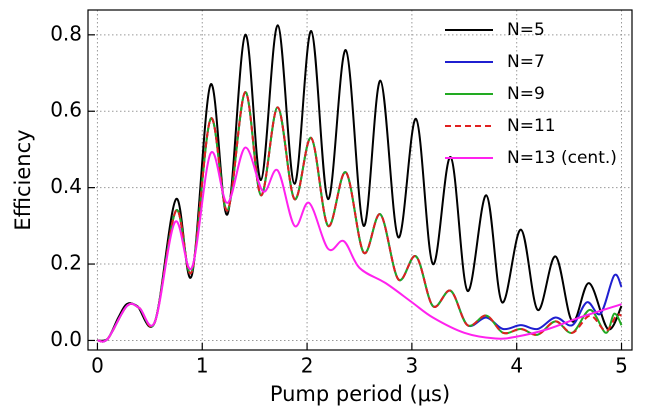 This screenshot has height=416, width=655. What do you see at coordinates (23, 179) in the screenshot?
I see `y-axis-label: Efficiency` at bounding box center [23, 179].